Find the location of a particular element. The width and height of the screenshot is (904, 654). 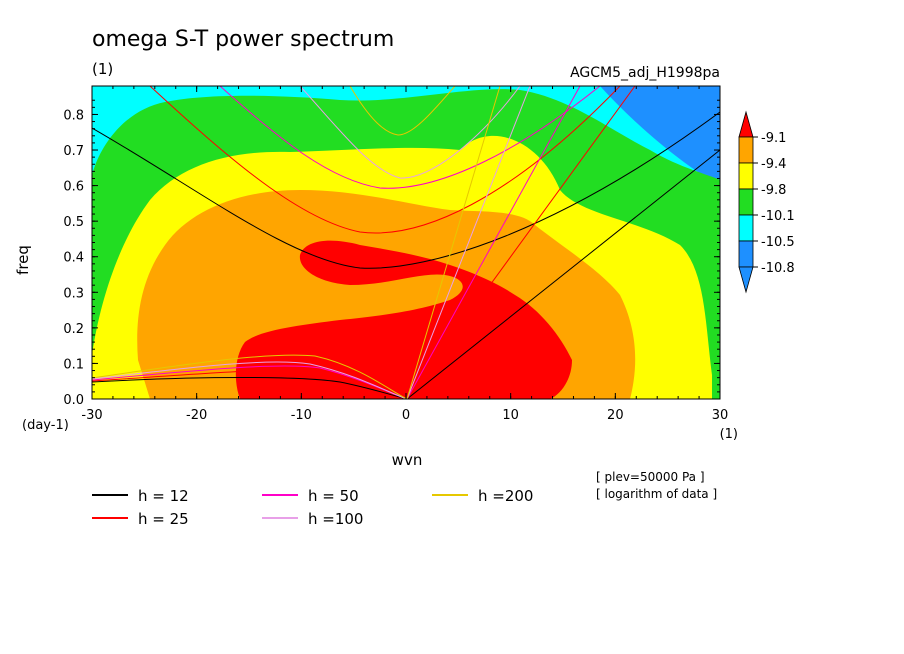

dataset-label: AGCM5_adj_H1998pa is located at coordinates (645, 73).